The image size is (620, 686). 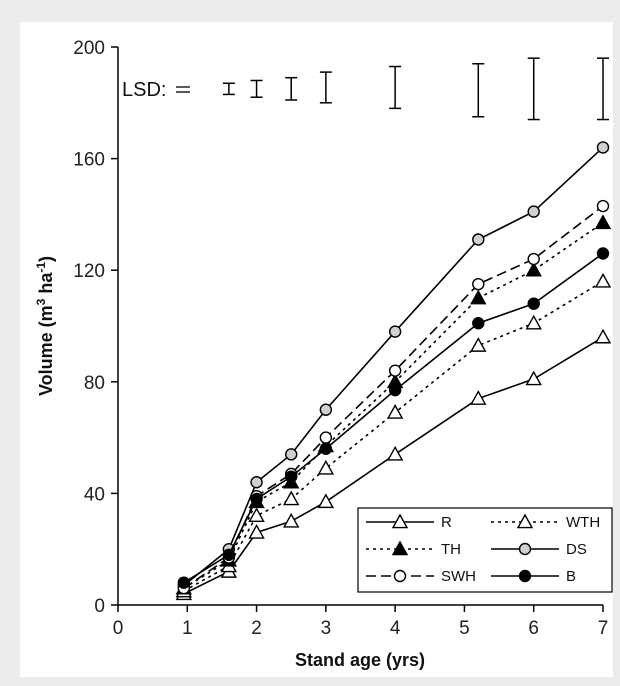 What do you see at coordinates (545, 522) in the screenshot?
I see `legend-item-wth: WTH` at bounding box center [545, 522].